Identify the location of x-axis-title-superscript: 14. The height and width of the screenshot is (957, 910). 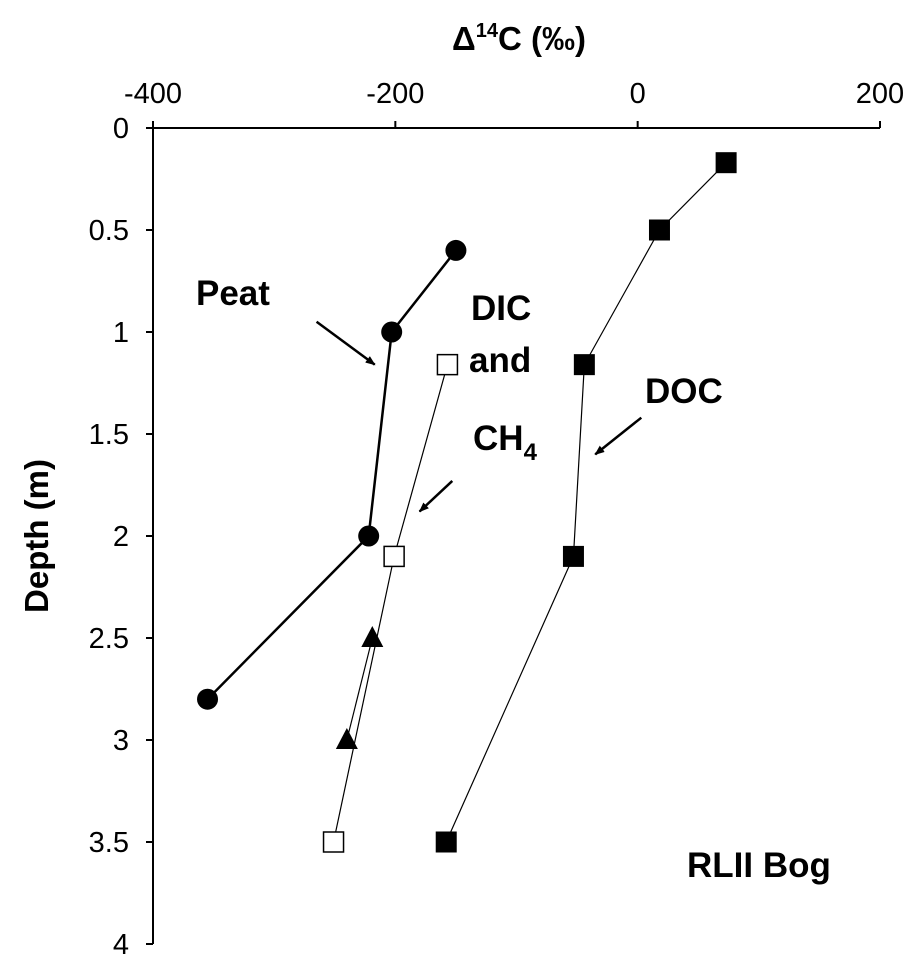
(487, 31).